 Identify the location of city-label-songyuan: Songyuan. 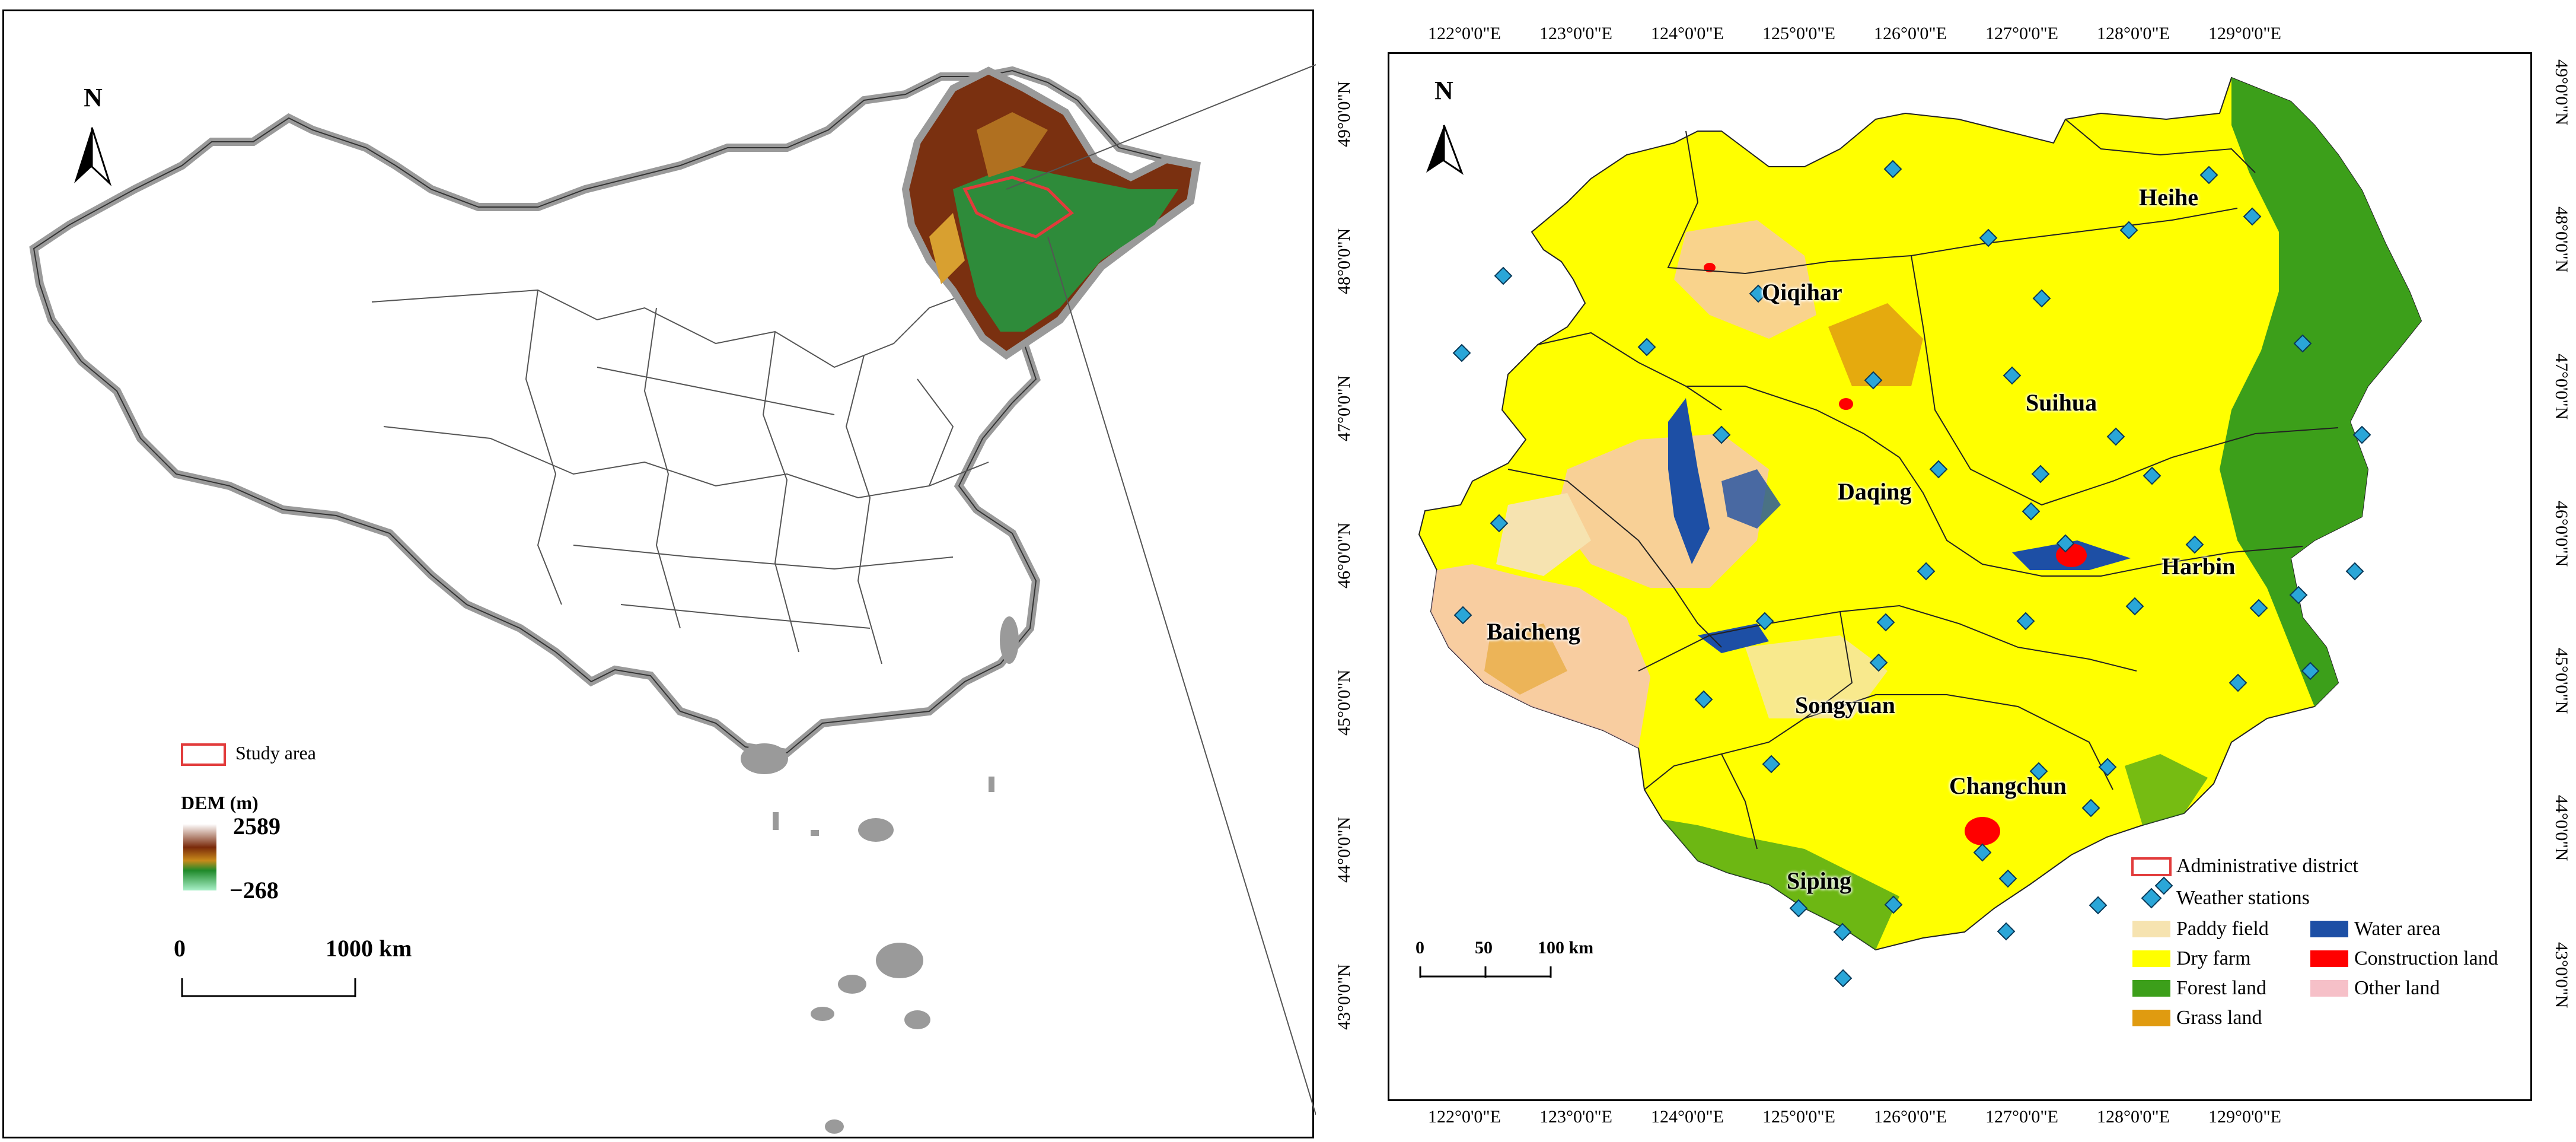
(1845, 705).